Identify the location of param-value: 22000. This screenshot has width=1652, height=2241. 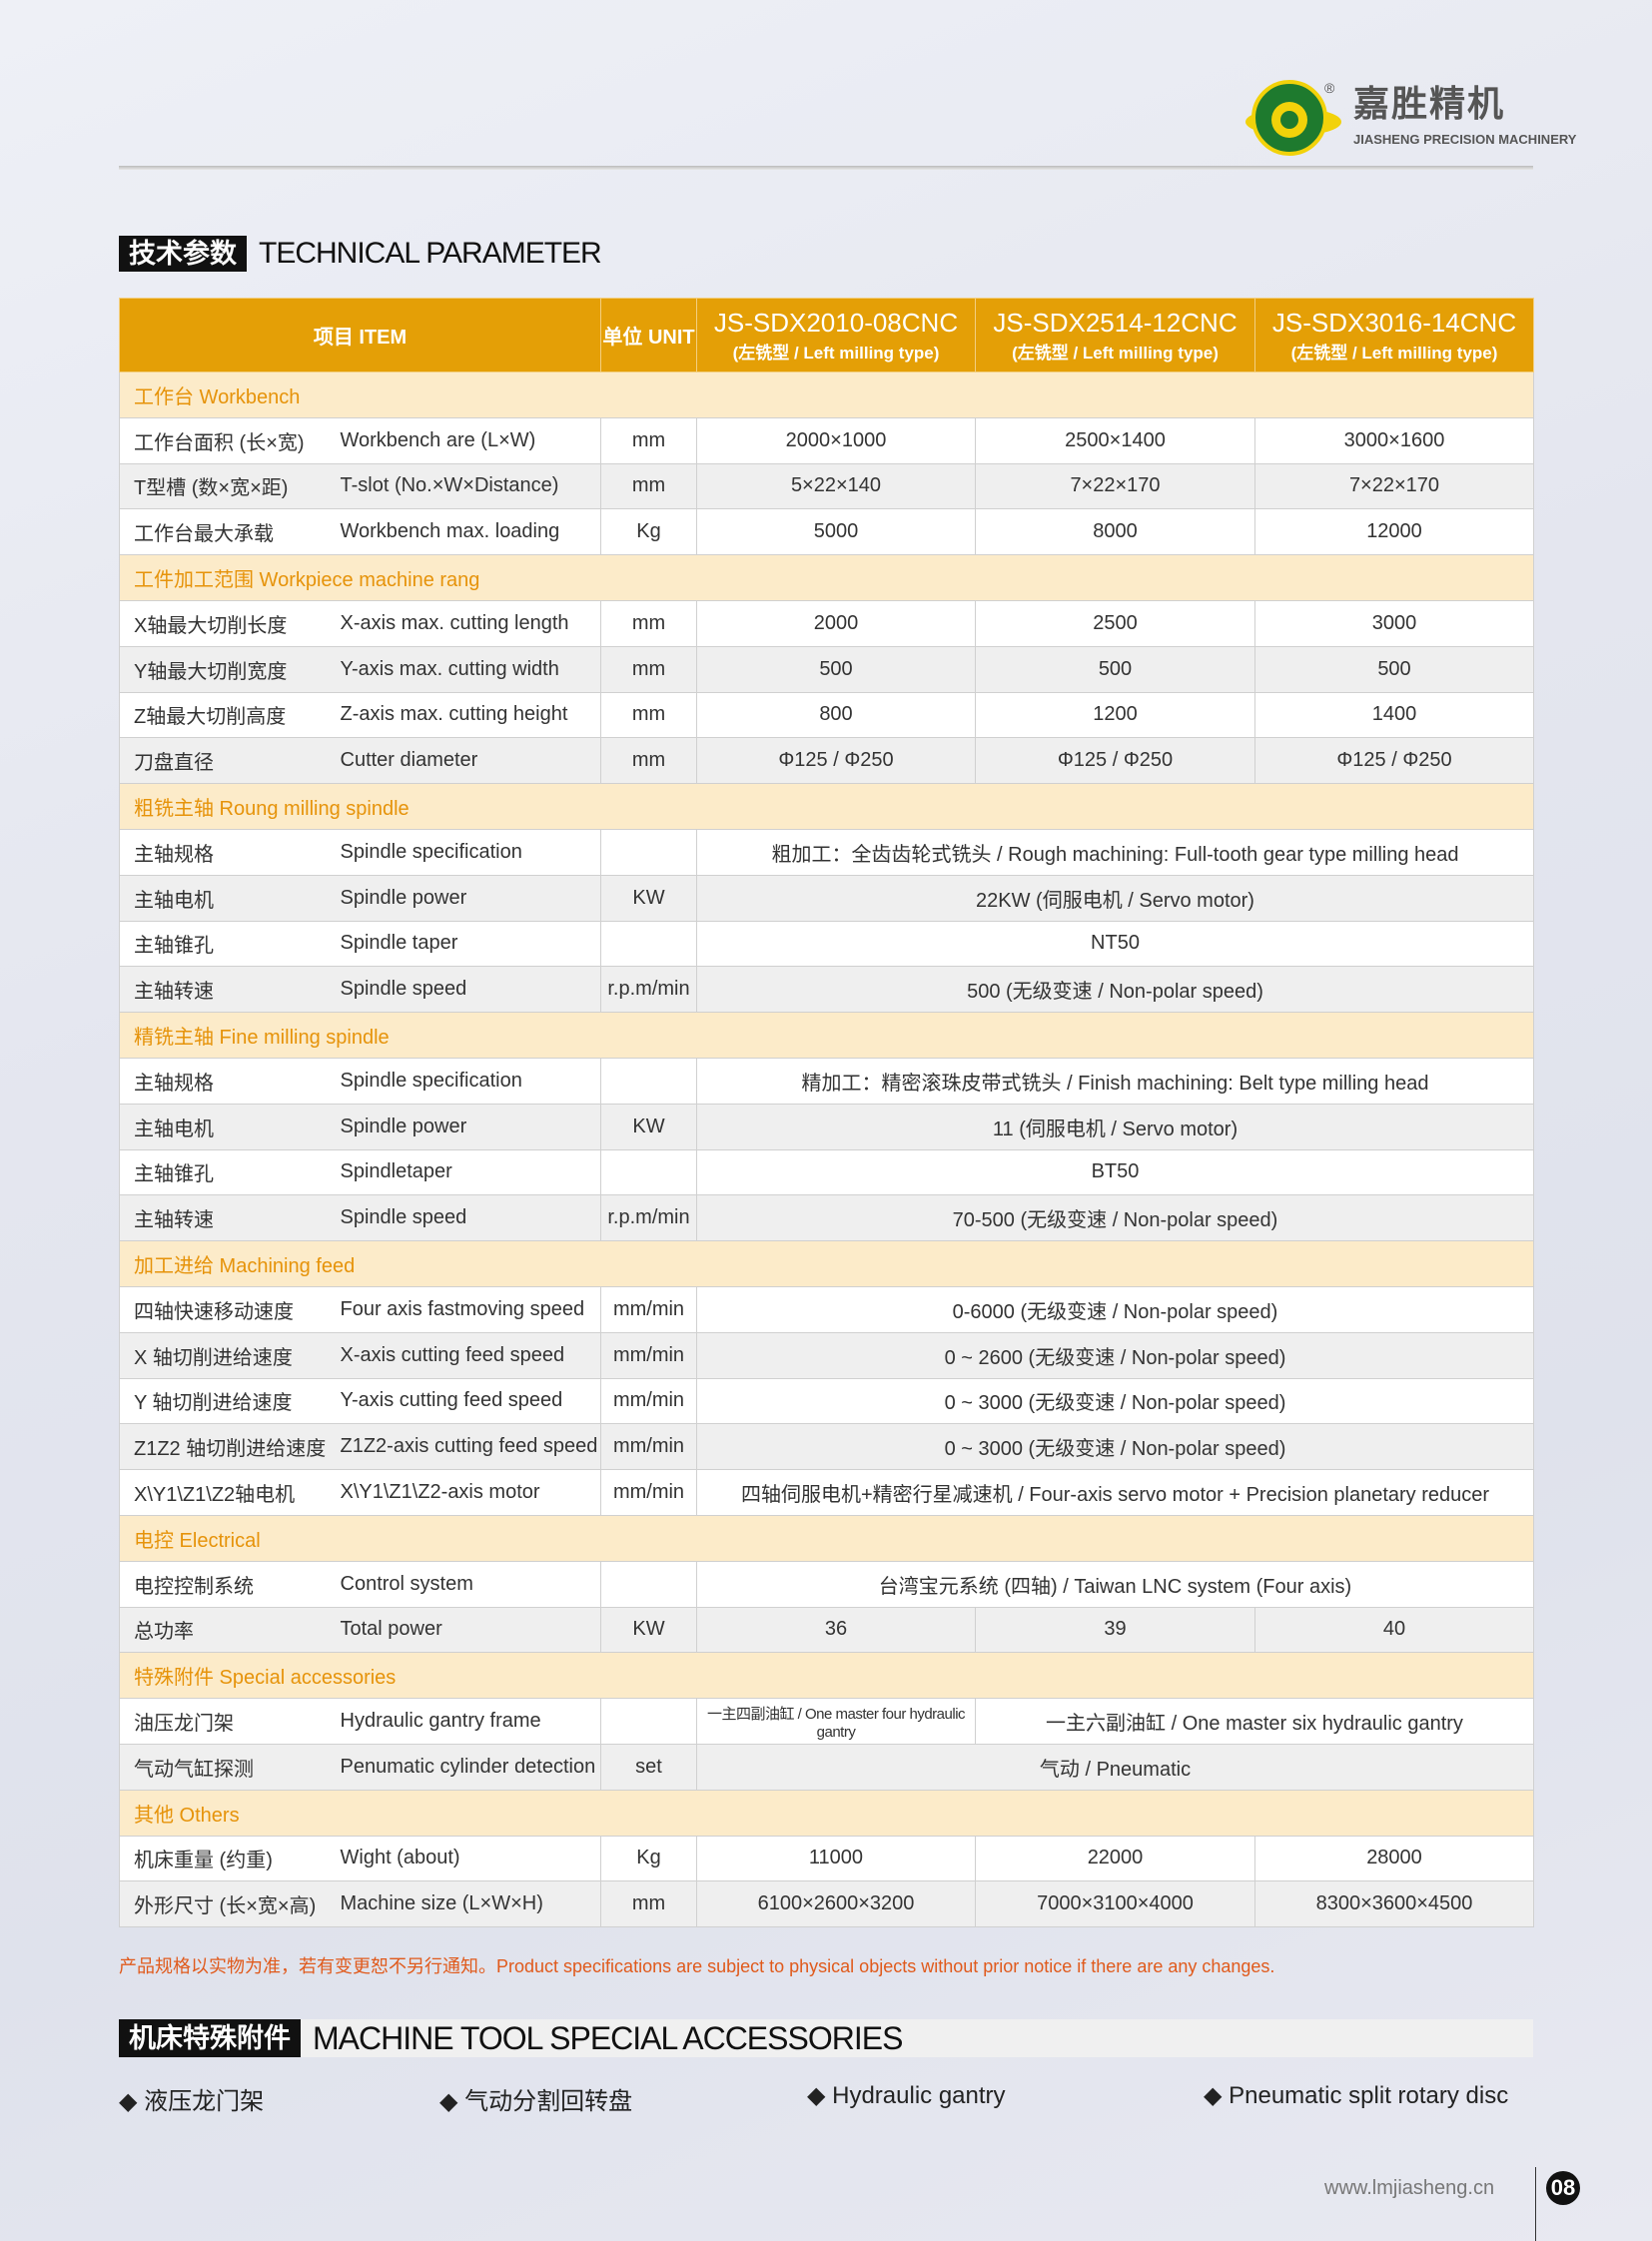
(1115, 1858).